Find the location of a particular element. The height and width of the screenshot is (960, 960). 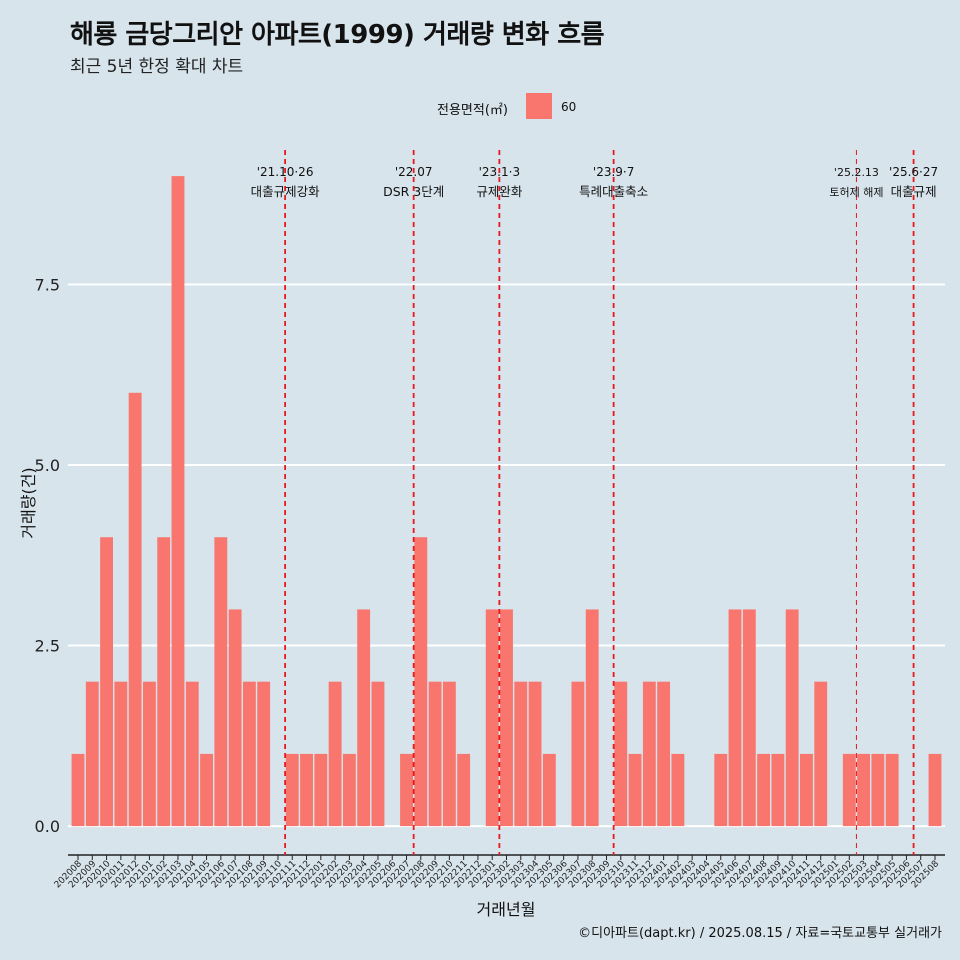

event-desc-label: 특례대출축소 is located at coordinates (613, 191).